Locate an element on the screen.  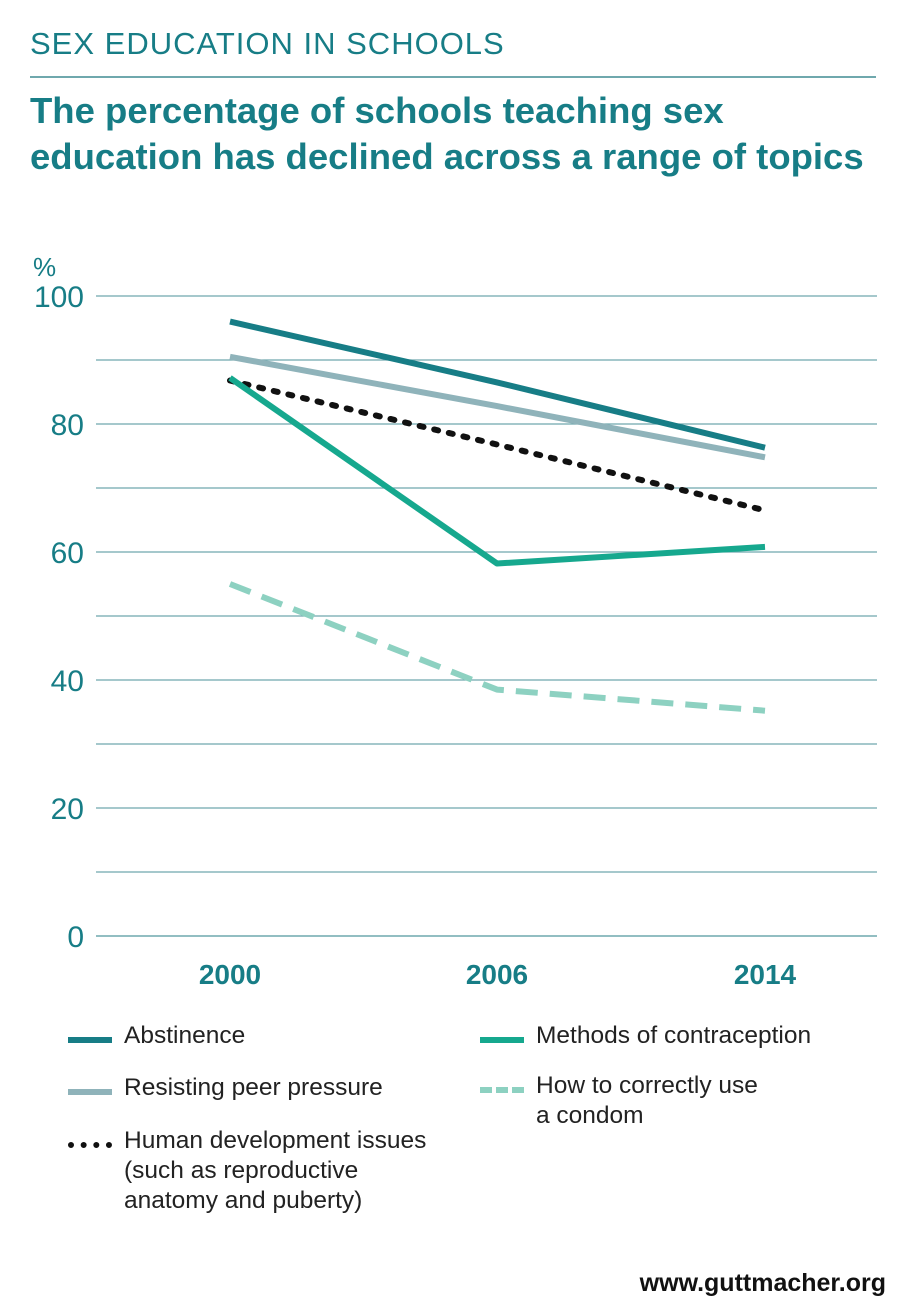
y-tick-label: 100 is located at coordinates (59, 297).